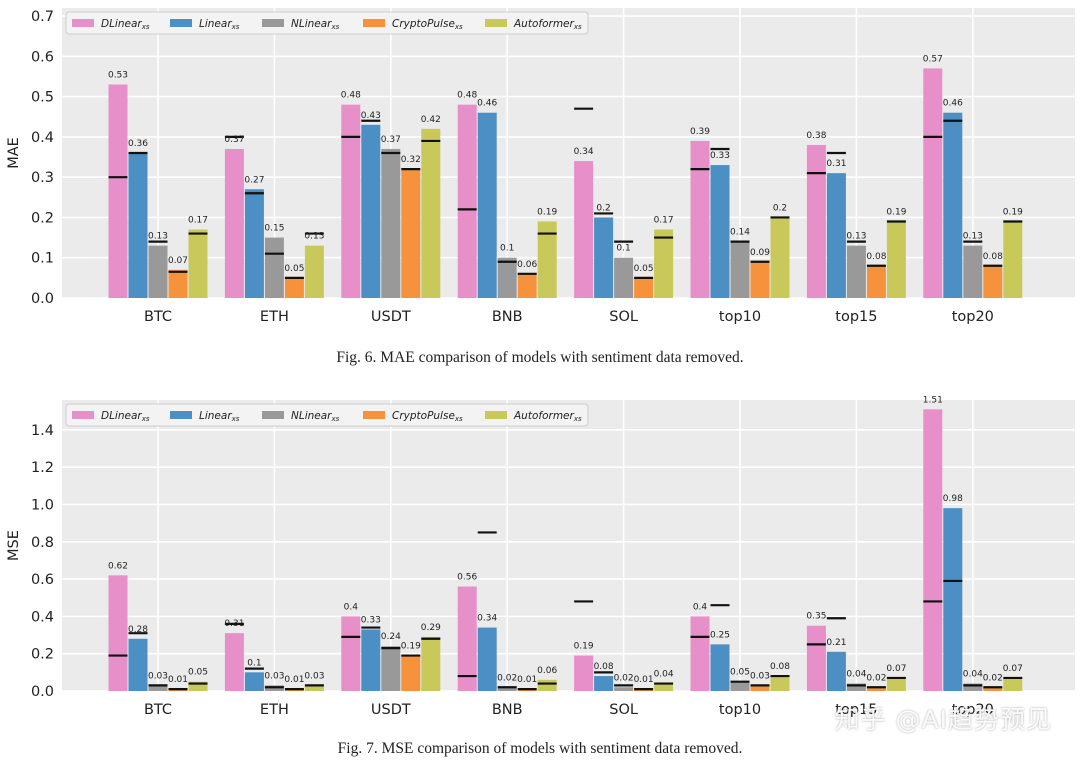 This screenshot has width=1080, height=765. What do you see at coordinates (467, 578) in the screenshot?
I see `mse-data-label: 0.56` at bounding box center [467, 578].